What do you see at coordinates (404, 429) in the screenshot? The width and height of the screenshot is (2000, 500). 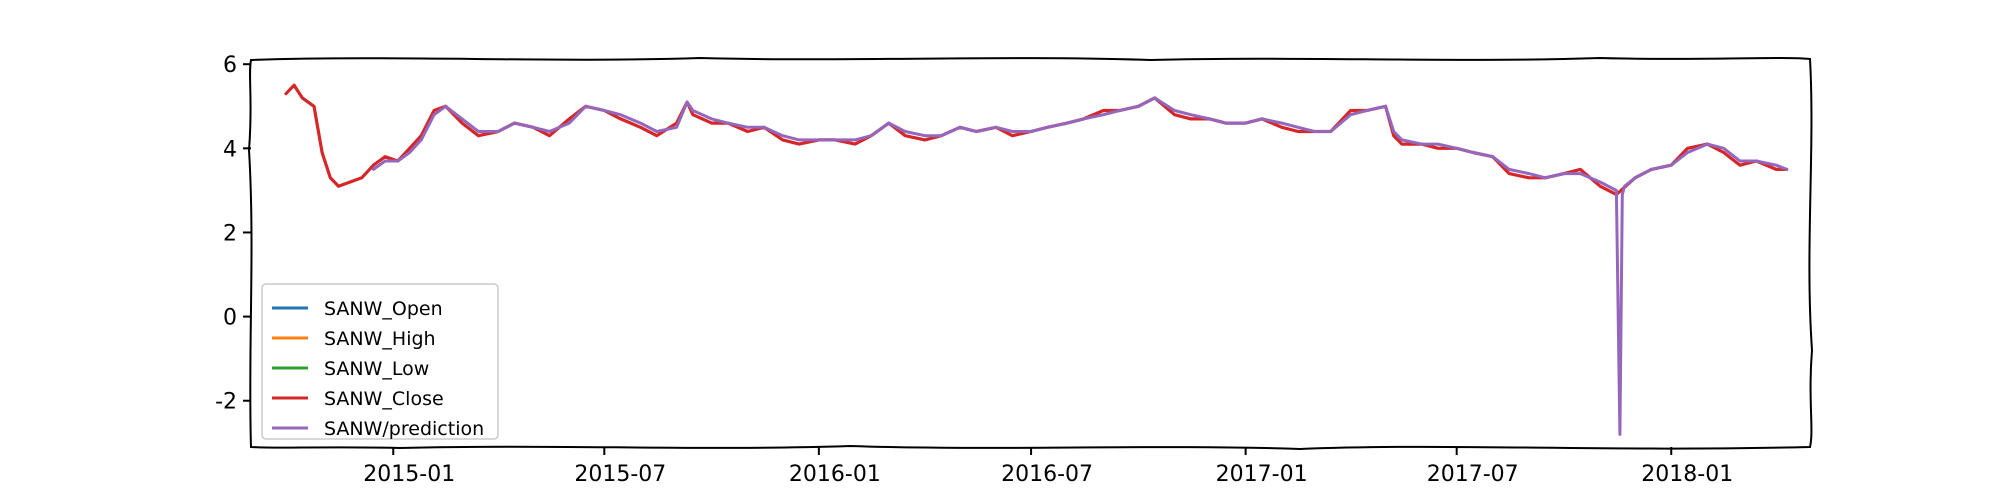 I see `legend-label-sanw-prediction: SANW/prediction` at bounding box center [404, 429].